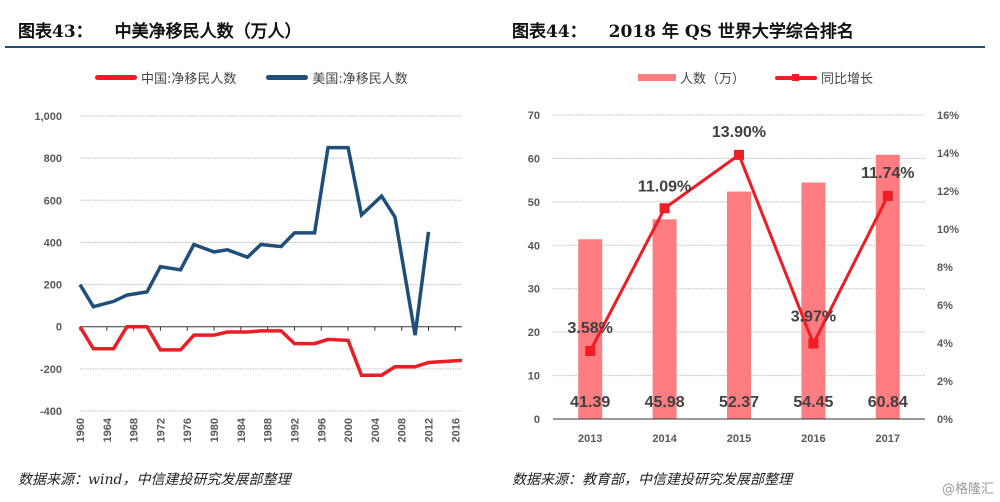 Image resolution: width=1000 pixels, height=502 pixels. I want to click on x-tick-label: 1976, so click(188, 430).